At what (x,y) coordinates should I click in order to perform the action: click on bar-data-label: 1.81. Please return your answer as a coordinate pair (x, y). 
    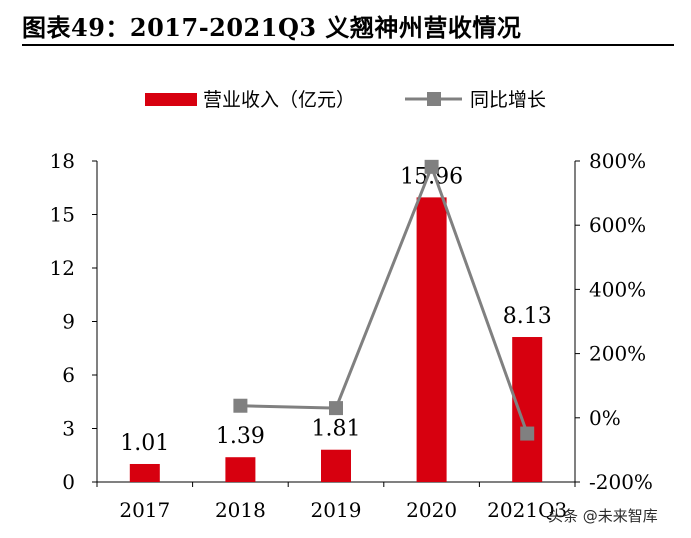
    Looking at the image, I should click on (336, 429).